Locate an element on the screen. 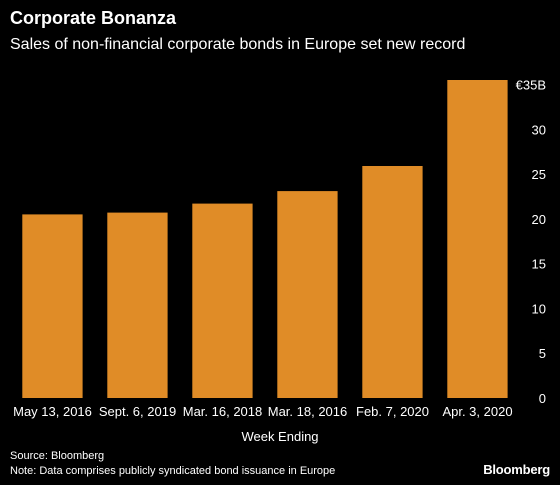  x-axis-label: Week Ending is located at coordinates (279, 436).